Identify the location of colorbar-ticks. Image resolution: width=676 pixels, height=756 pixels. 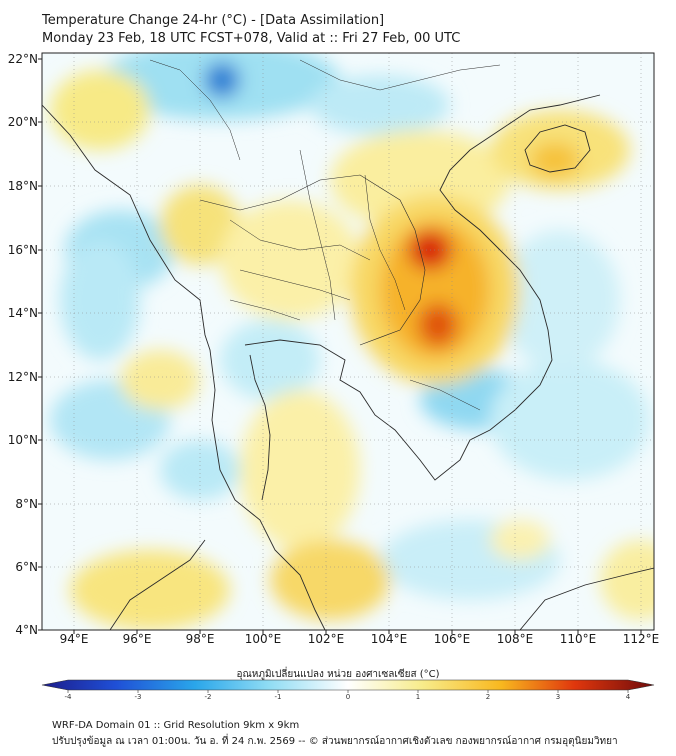
(348, 691).